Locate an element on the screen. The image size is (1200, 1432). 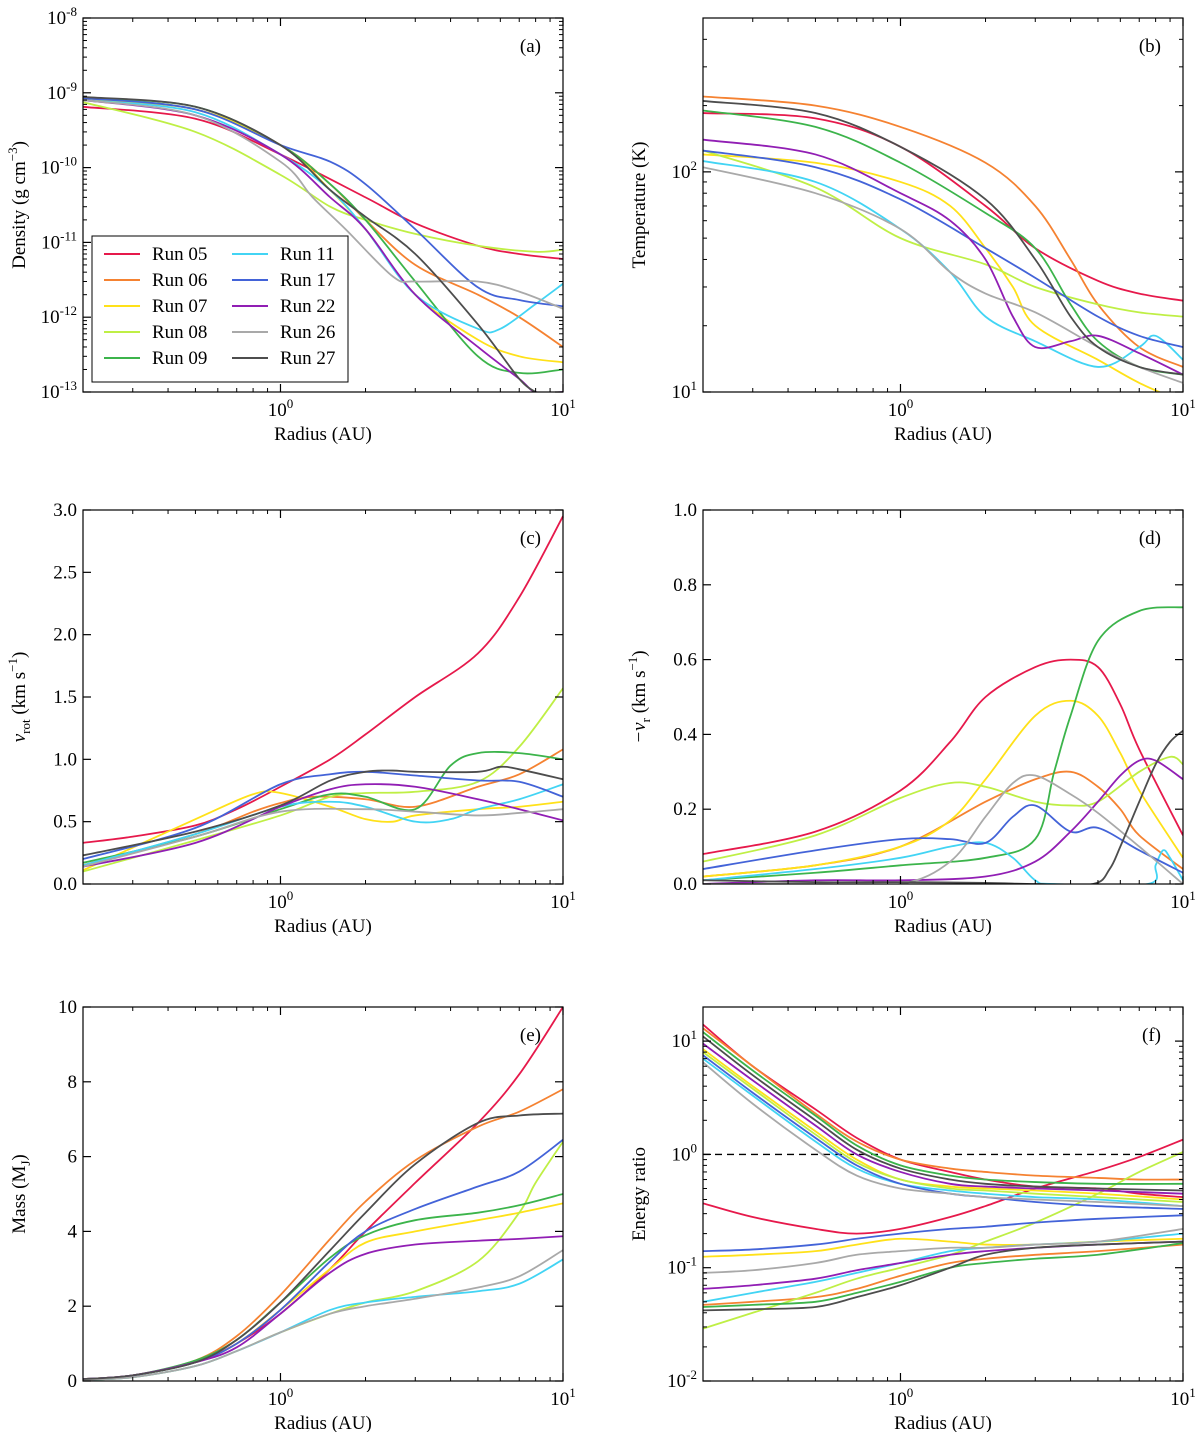
series-line-run-22-upper- is located at coordinates (943, 1118).